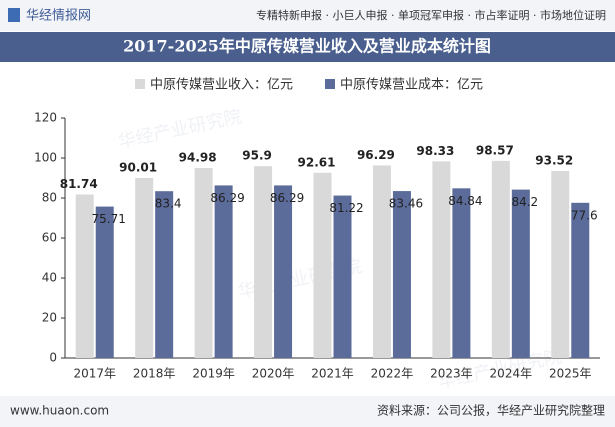  I want to click on y-tick-label: 40, so click(49, 278).